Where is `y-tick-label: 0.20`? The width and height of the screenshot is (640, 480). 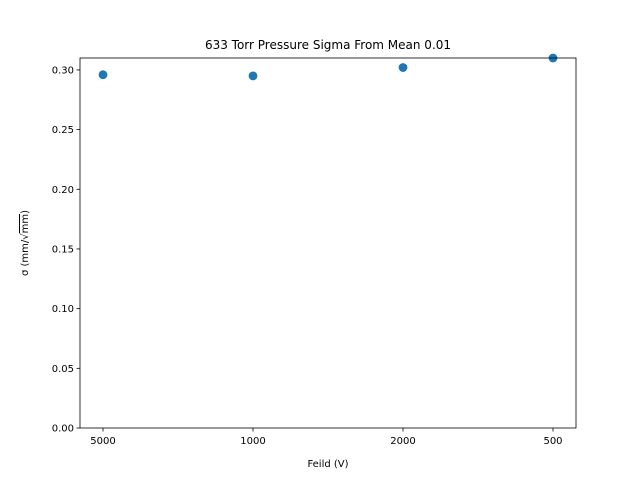
y-tick-label: 0.20 is located at coordinates (63, 190).